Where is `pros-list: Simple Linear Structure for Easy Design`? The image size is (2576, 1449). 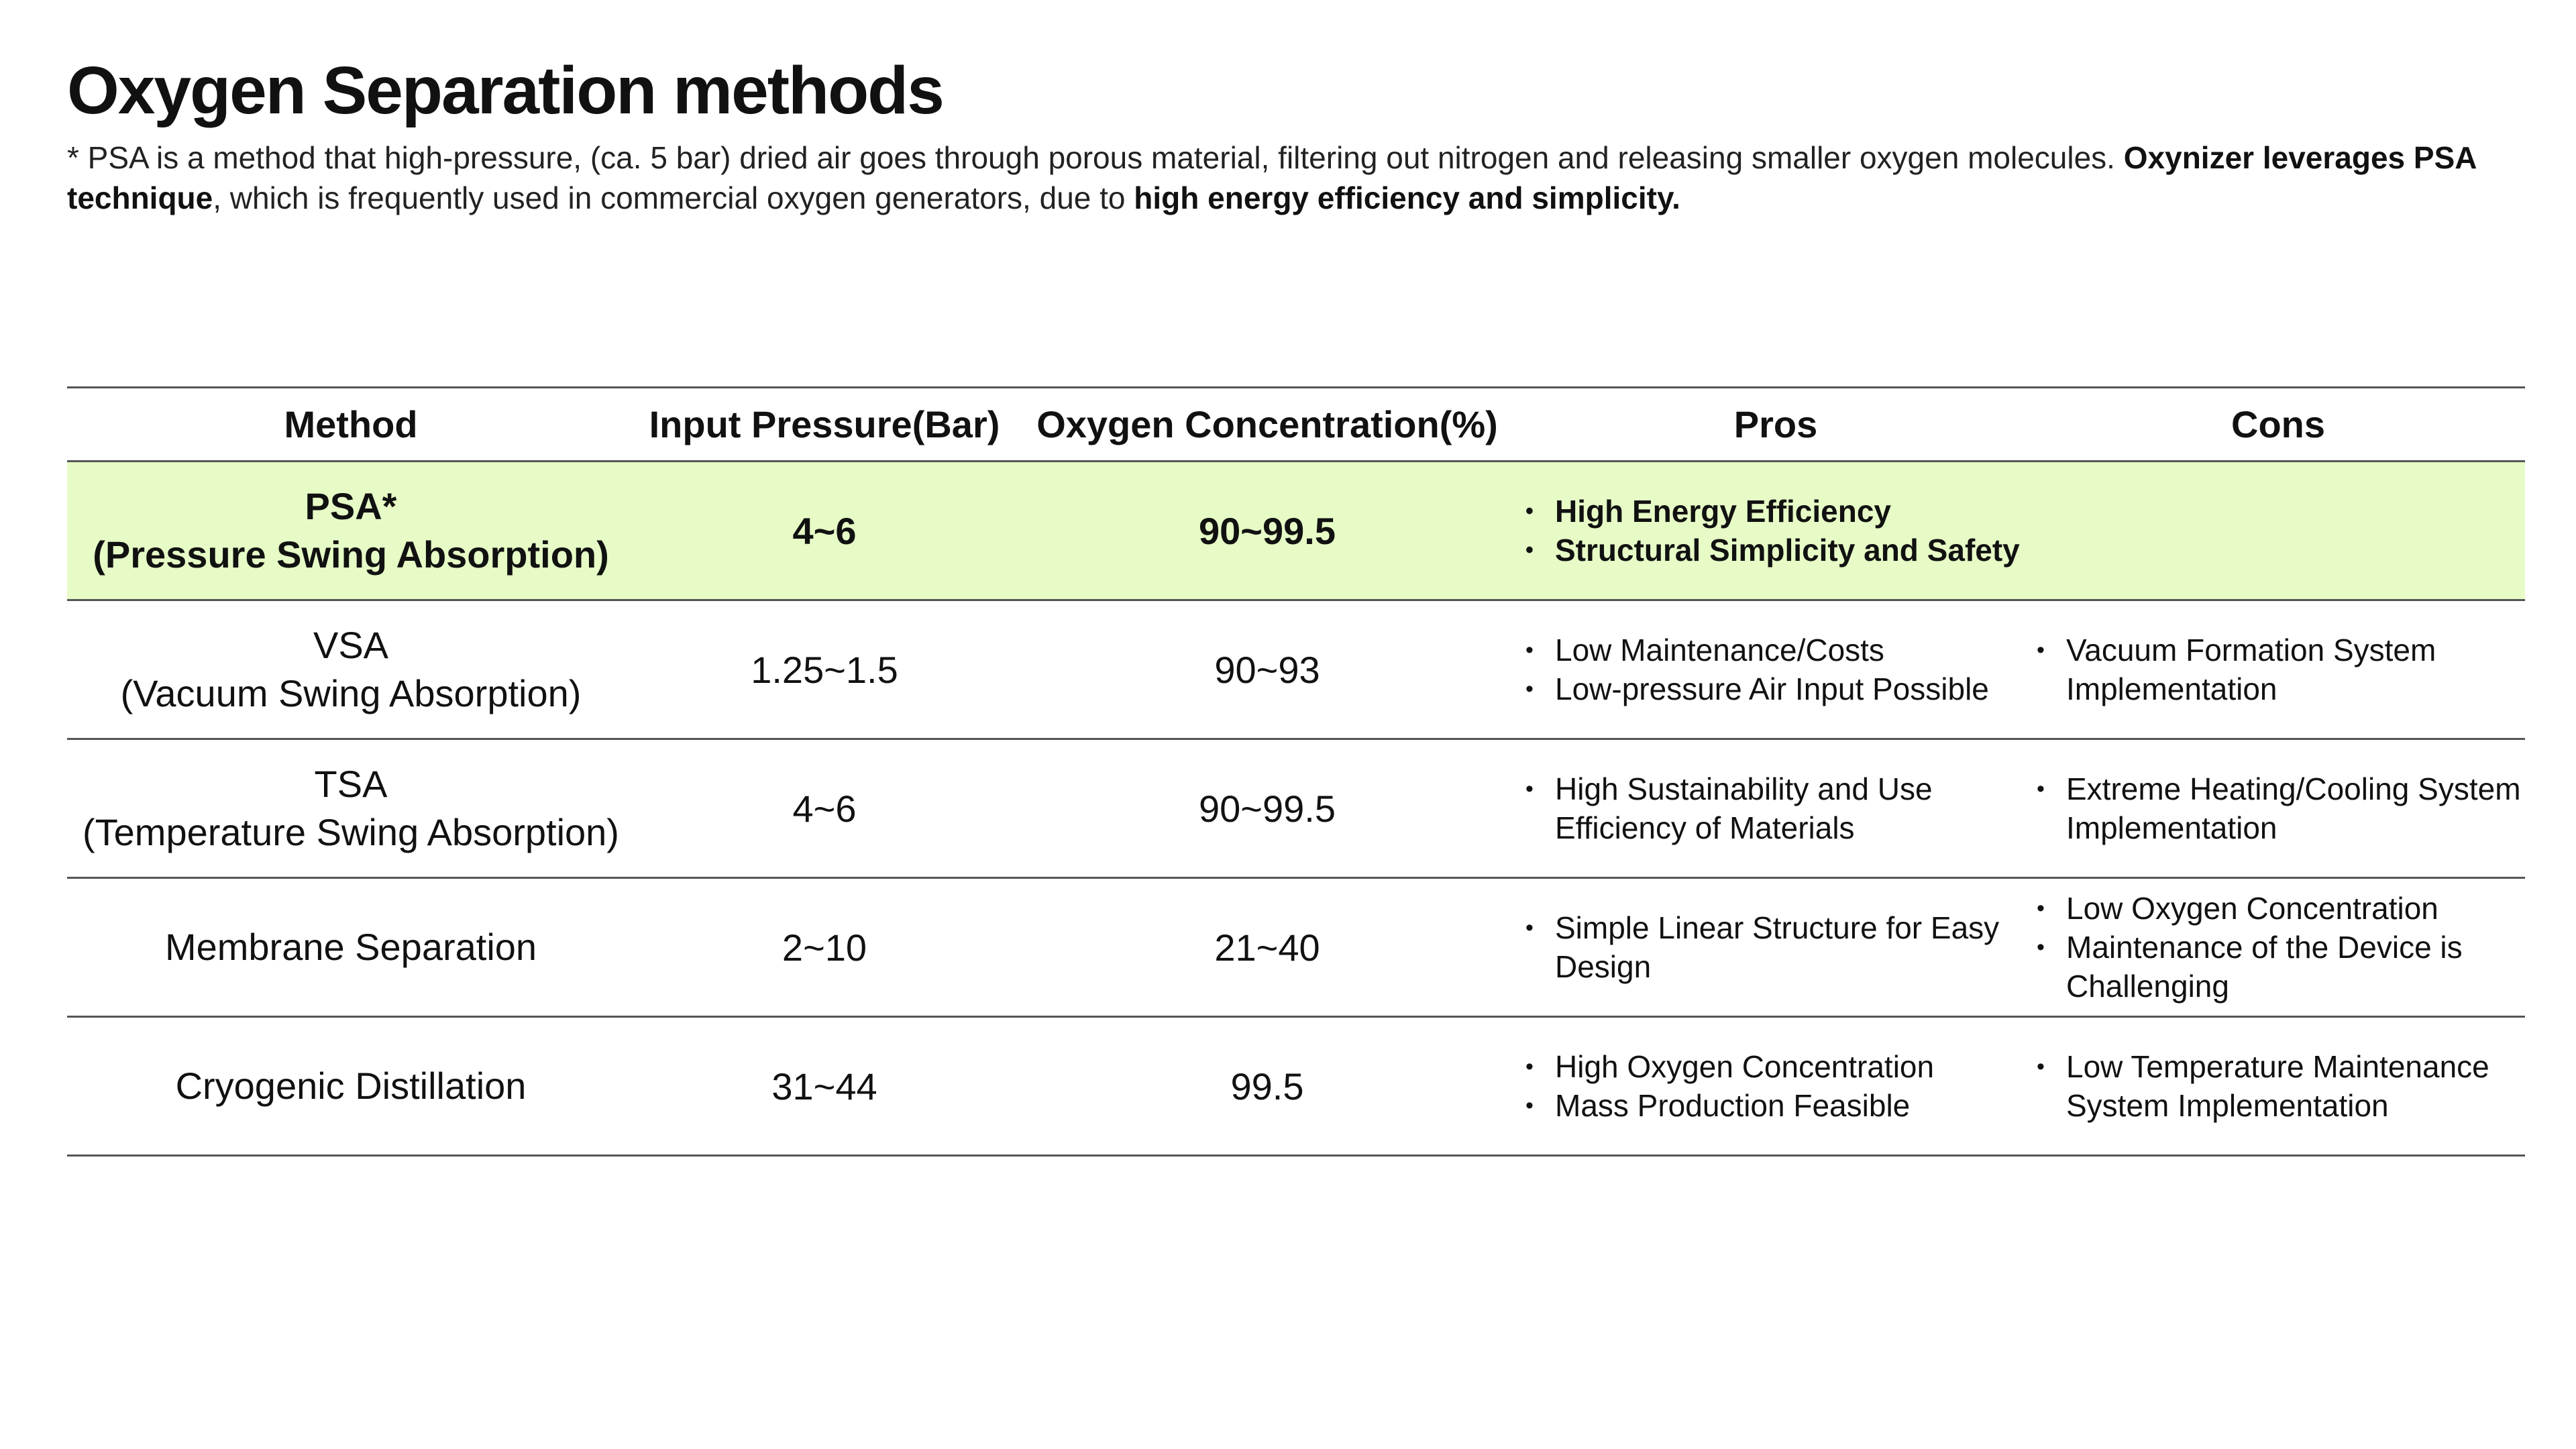 pros-list: Simple Linear Structure for Easy Design is located at coordinates (1775, 947).